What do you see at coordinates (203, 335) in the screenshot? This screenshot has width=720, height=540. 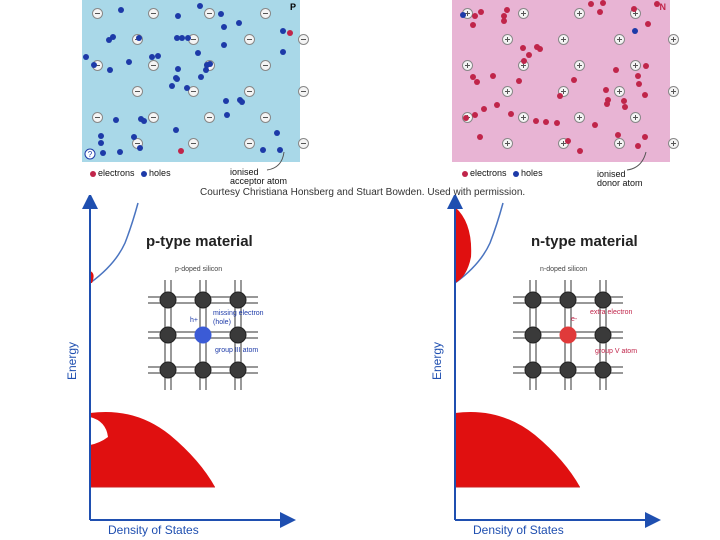 I see `group-iii-atom` at bounding box center [203, 335].